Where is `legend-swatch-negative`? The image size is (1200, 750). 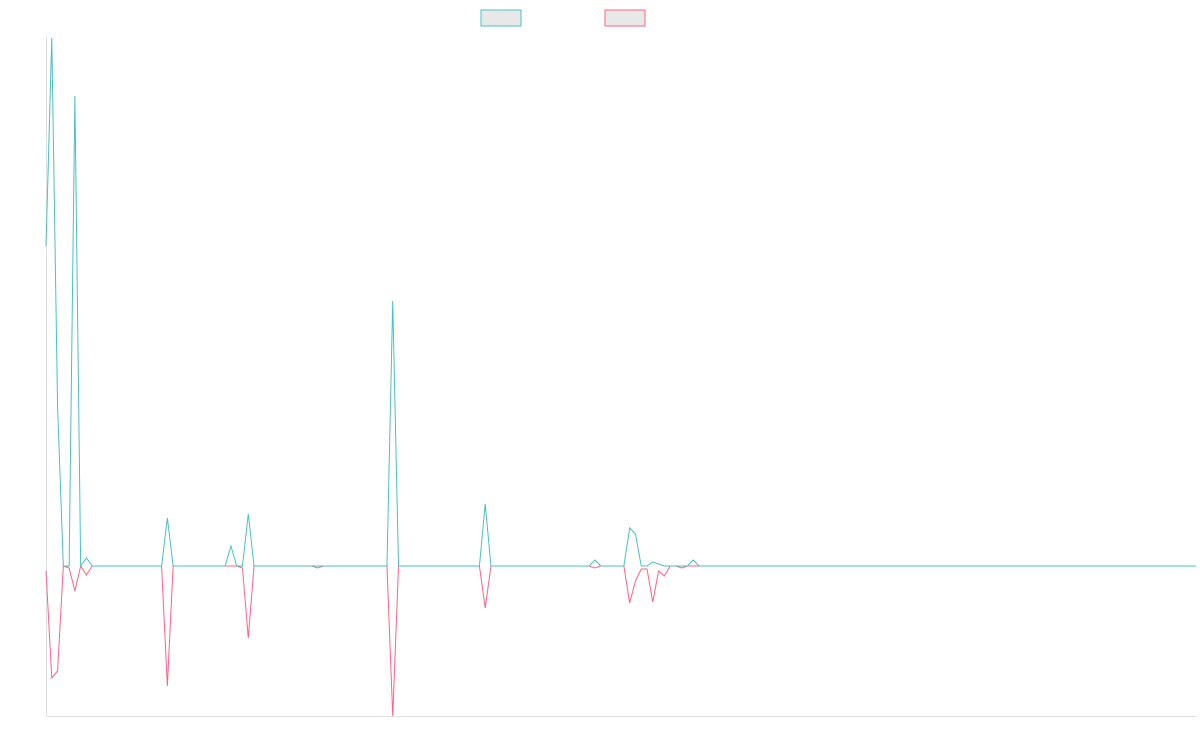
legend-swatch-negative is located at coordinates (625, 18).